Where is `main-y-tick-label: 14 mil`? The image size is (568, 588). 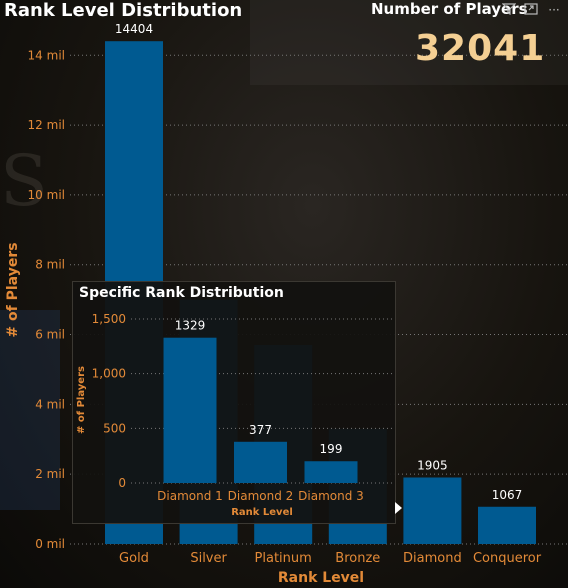
main-y-tick-label: 14 mil is located at coordinates (46, 55).